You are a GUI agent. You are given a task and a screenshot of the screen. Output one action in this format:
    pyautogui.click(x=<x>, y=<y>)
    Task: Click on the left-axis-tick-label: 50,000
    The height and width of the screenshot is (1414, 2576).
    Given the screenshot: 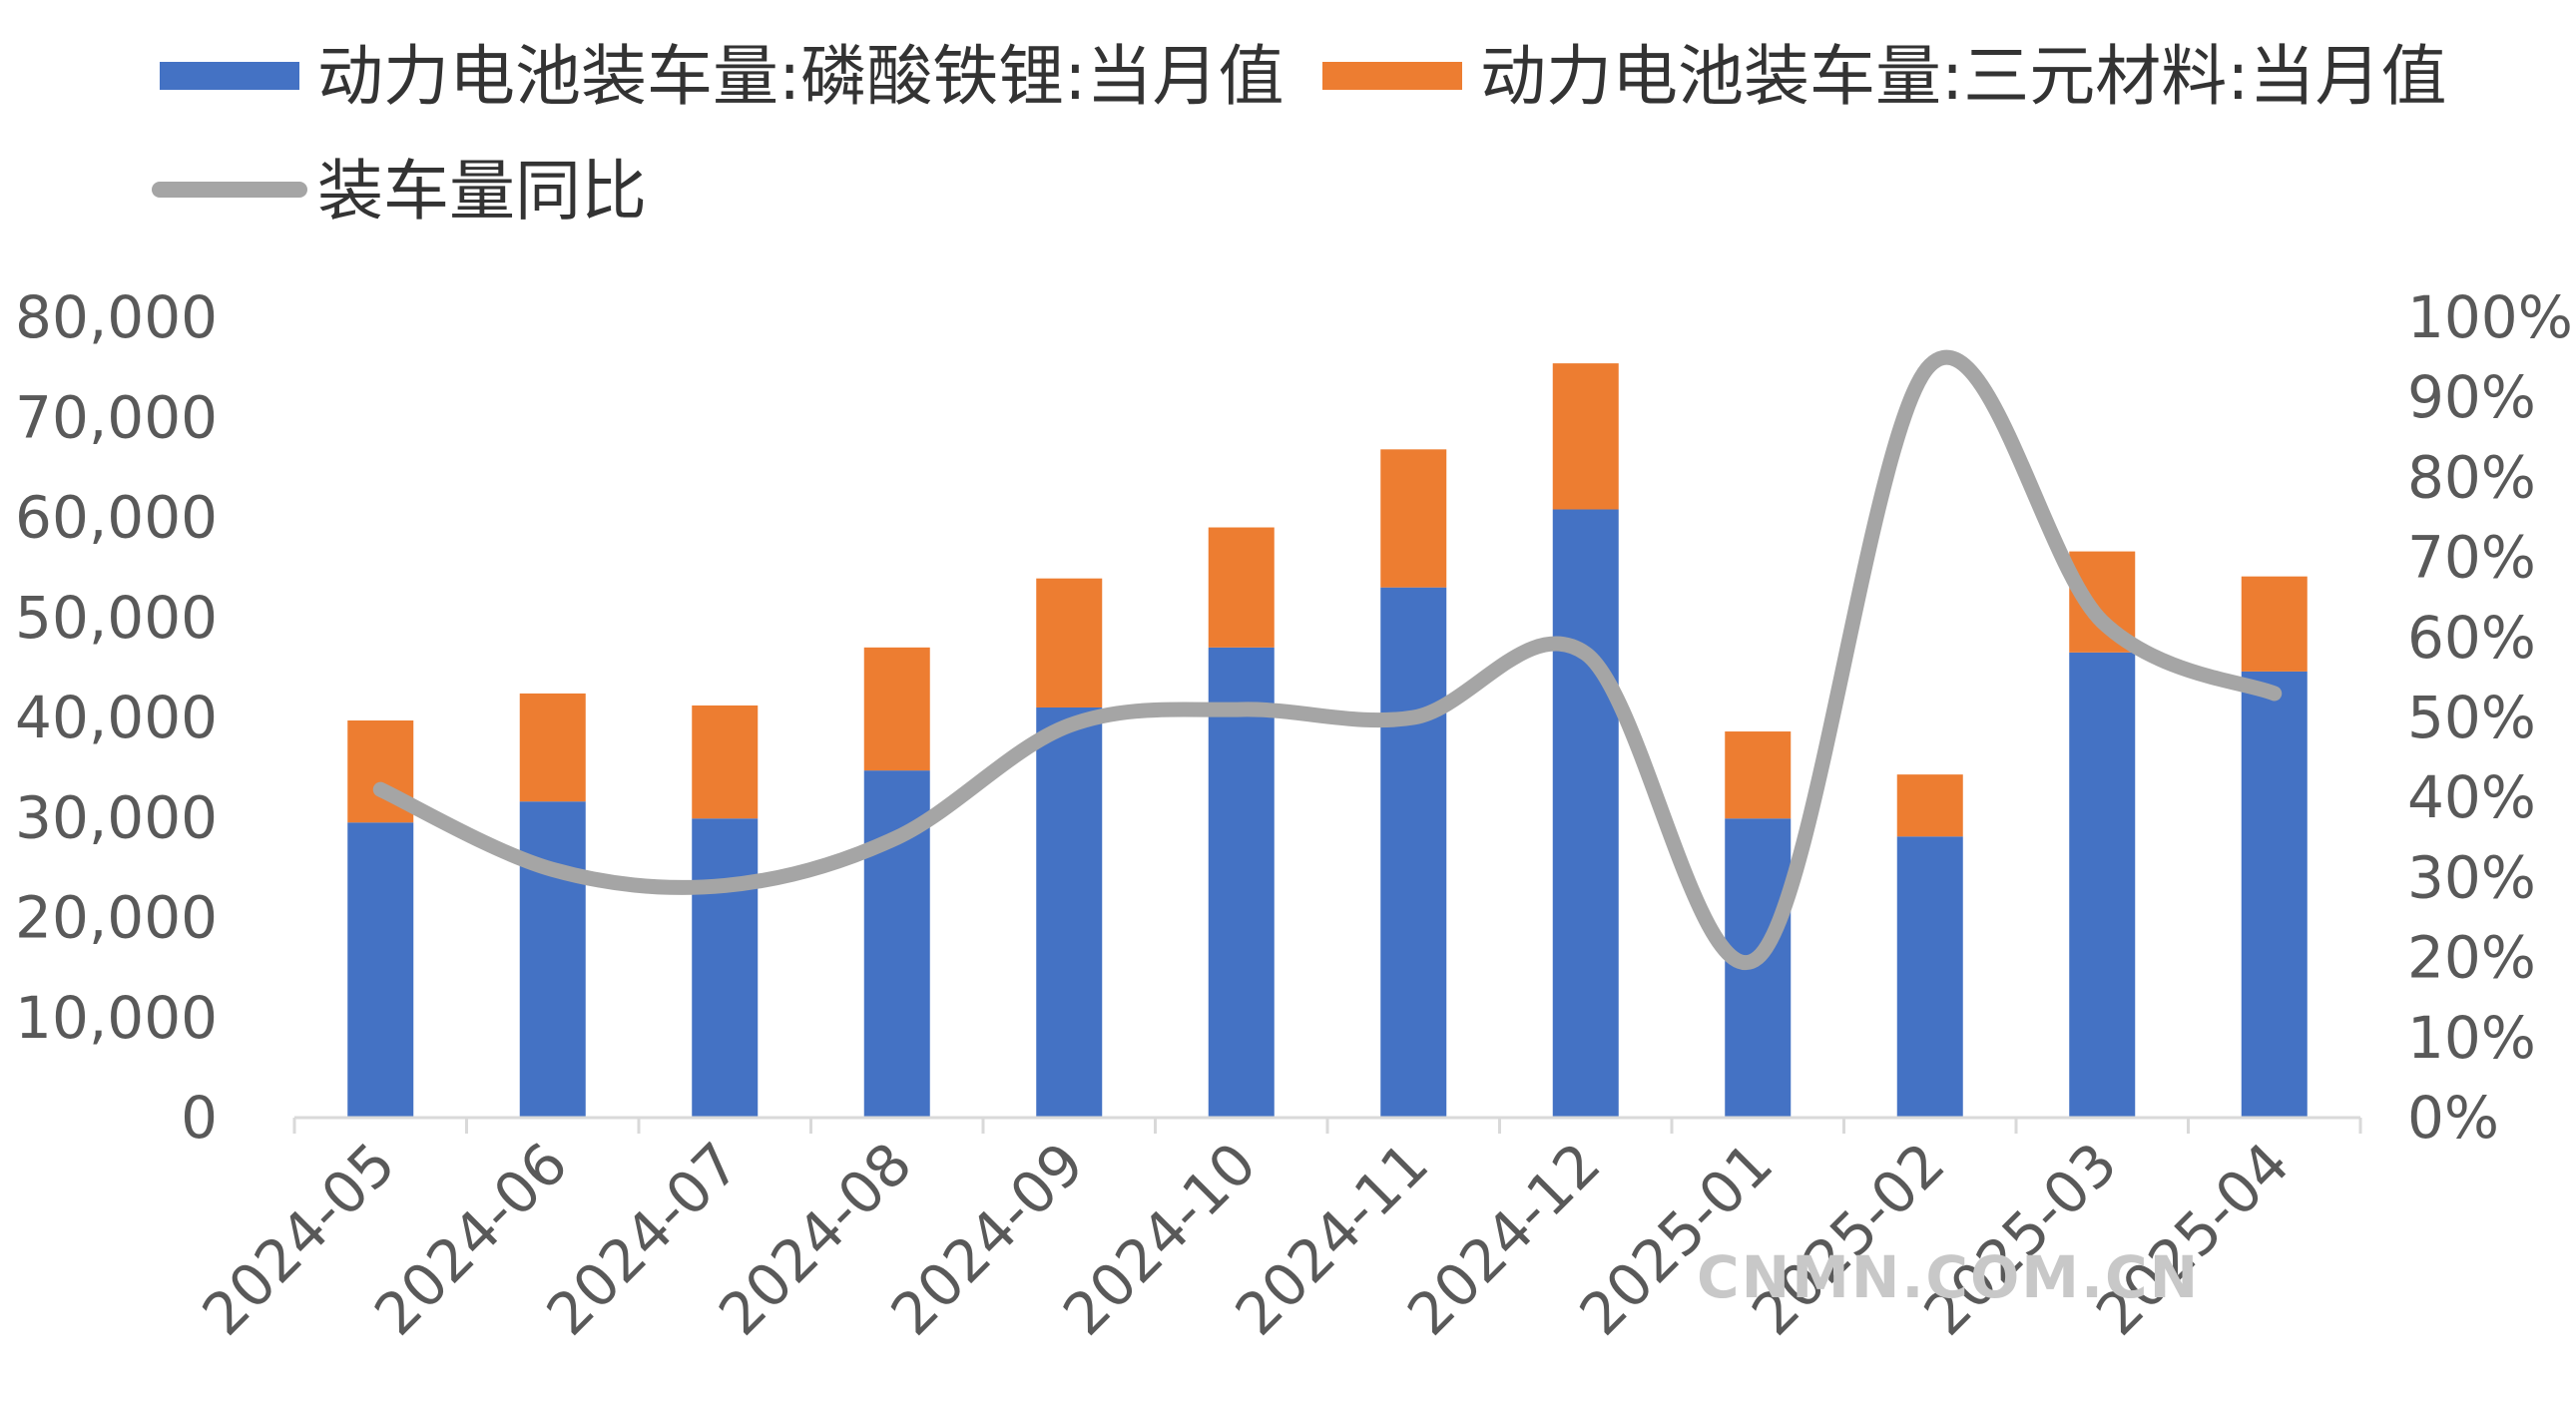 What is the action you would take?
    pyautogui.click(x=117, y=618)
    